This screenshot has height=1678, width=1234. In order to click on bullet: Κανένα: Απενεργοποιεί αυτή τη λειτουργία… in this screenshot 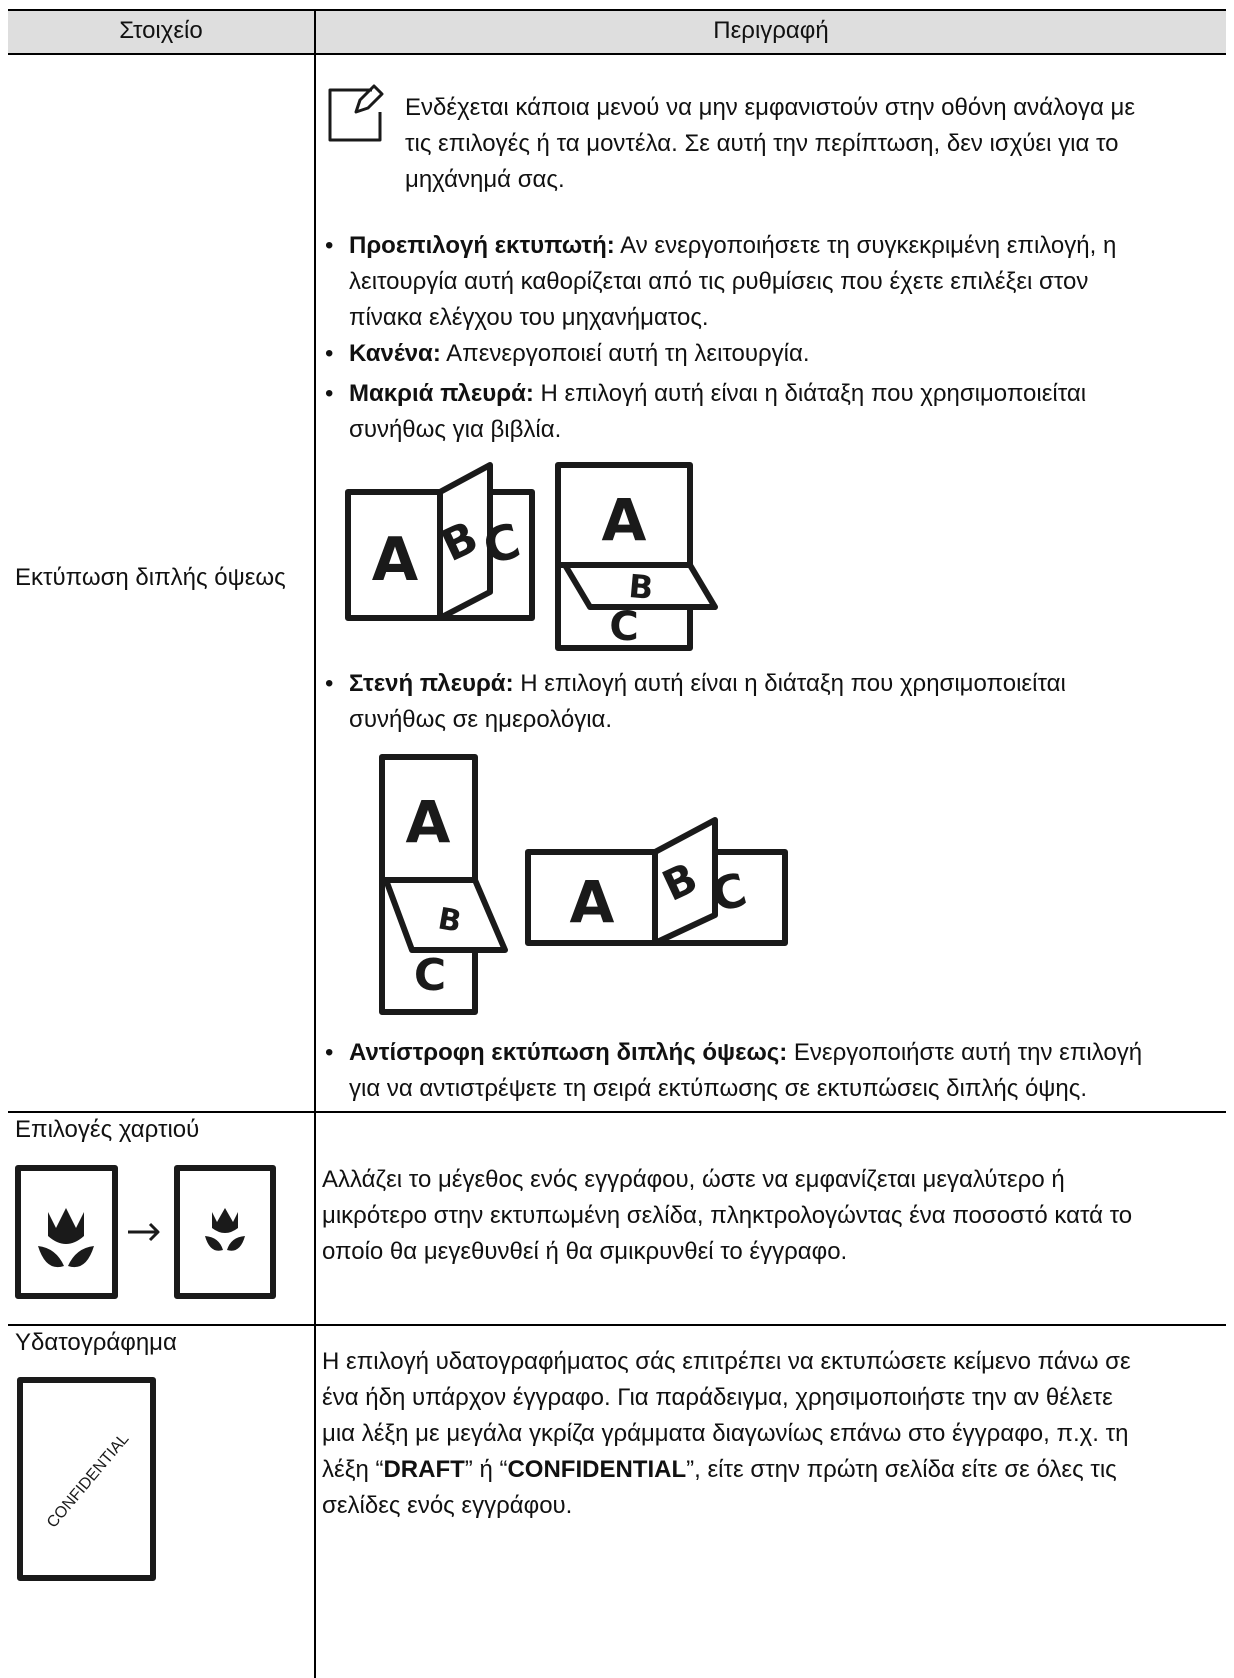, I will do `click(737, 354)`.